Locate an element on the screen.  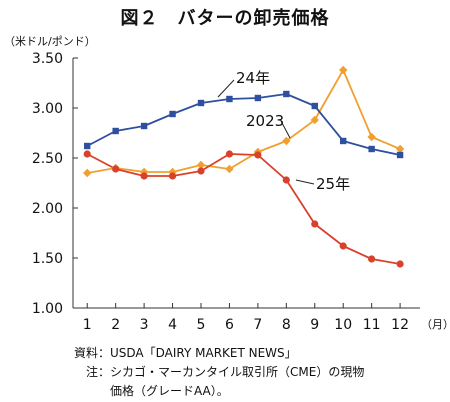
x-tick-label: 6 is located at coordinates (229, 325).